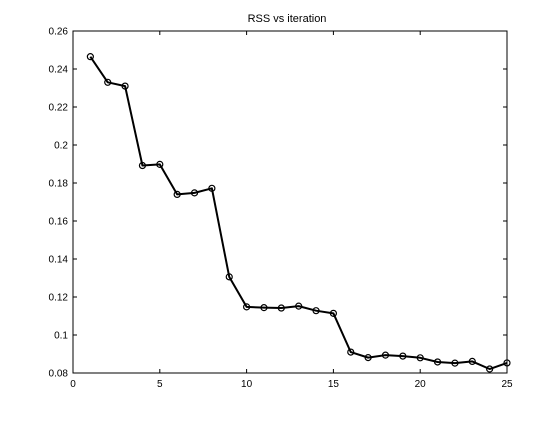 The image size is (559, 424). What do you see at coordinates (287, 19) in the screenshot?
I see `chart-title: RSS vs iteration` at bounding box center [287, 19].